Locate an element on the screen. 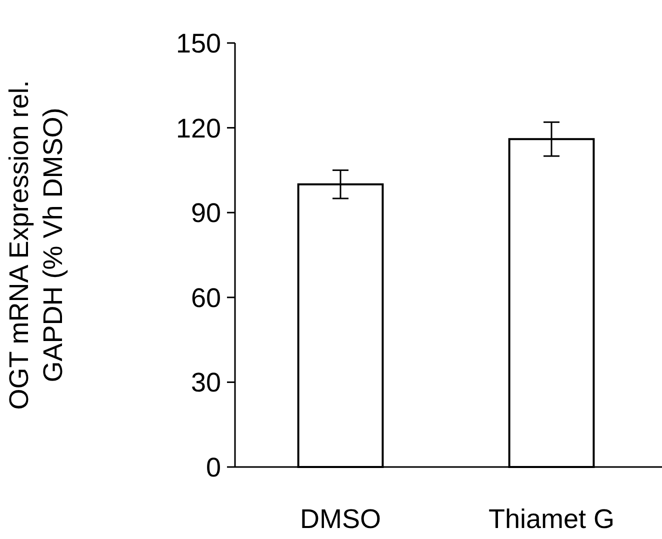 The width and height of the screenshot is (662, 539). y-axis-title: OGT mRNA Expression rel. GAPDH (% Vh DMSO) is located at coordinates (36, 245).